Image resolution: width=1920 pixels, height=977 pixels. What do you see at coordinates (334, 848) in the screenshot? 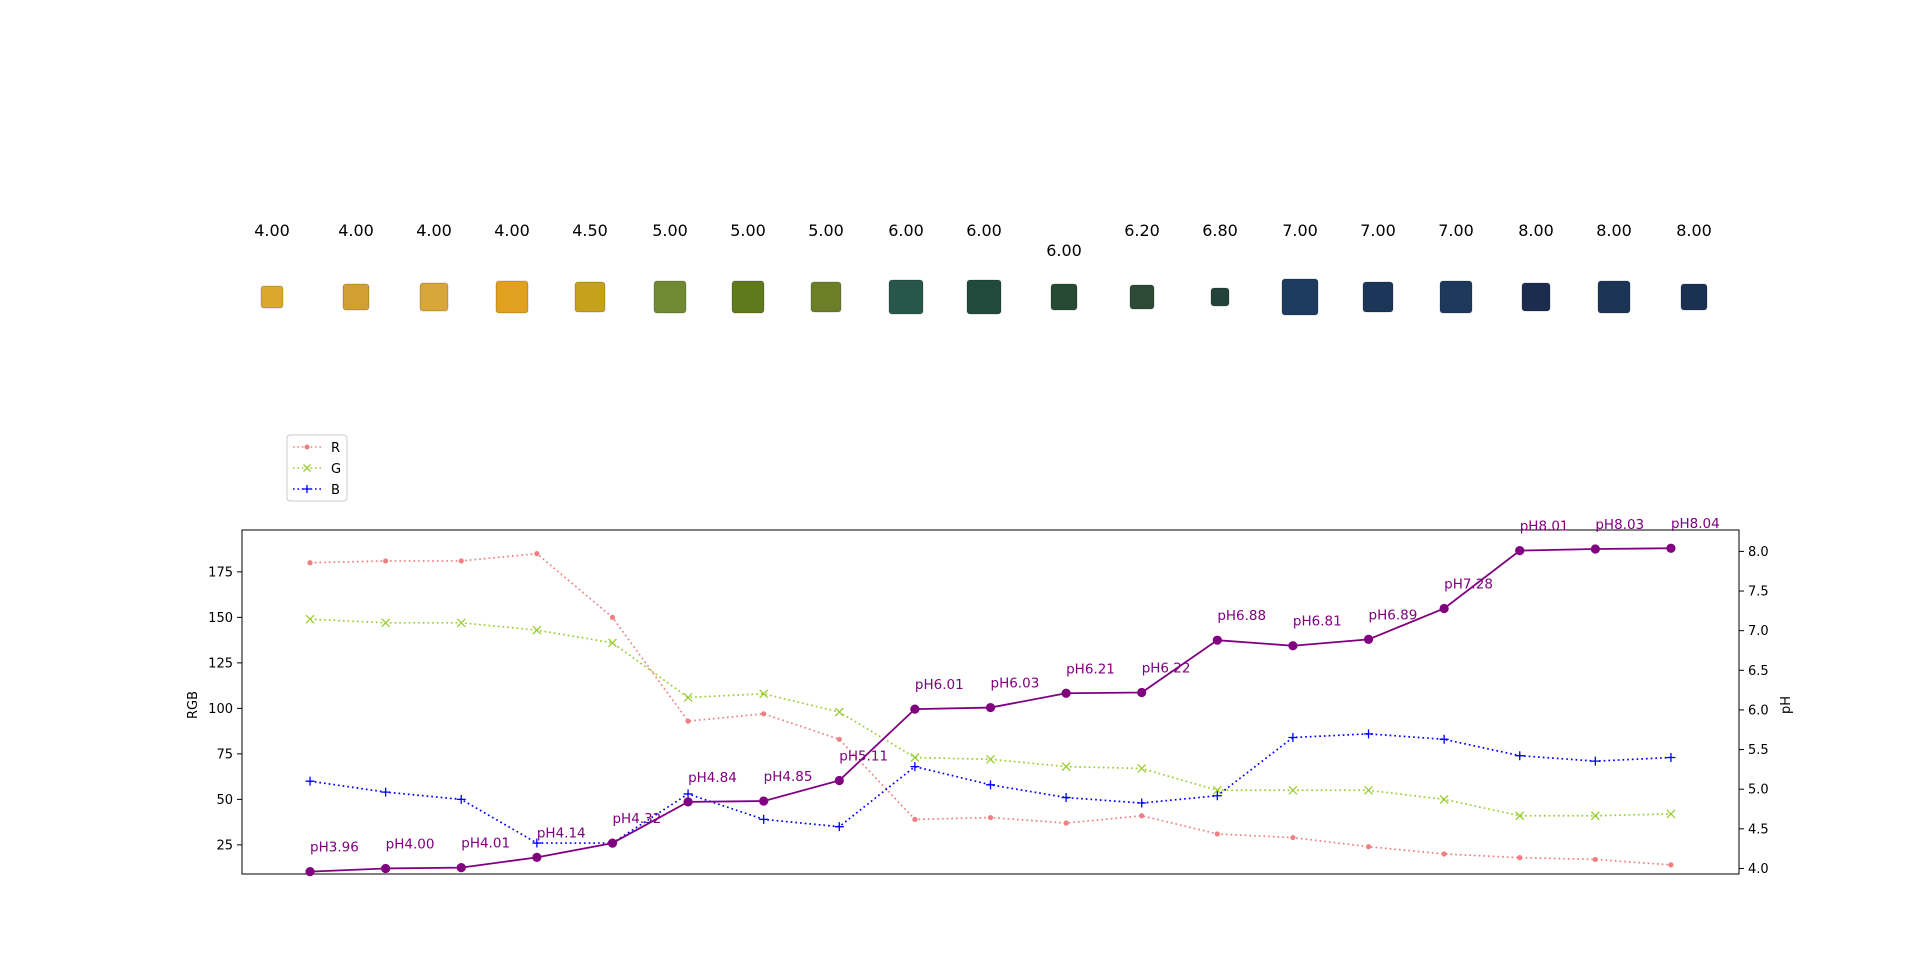
I see `ph-point-label: pH3.96` at bounding box center [334, 848].